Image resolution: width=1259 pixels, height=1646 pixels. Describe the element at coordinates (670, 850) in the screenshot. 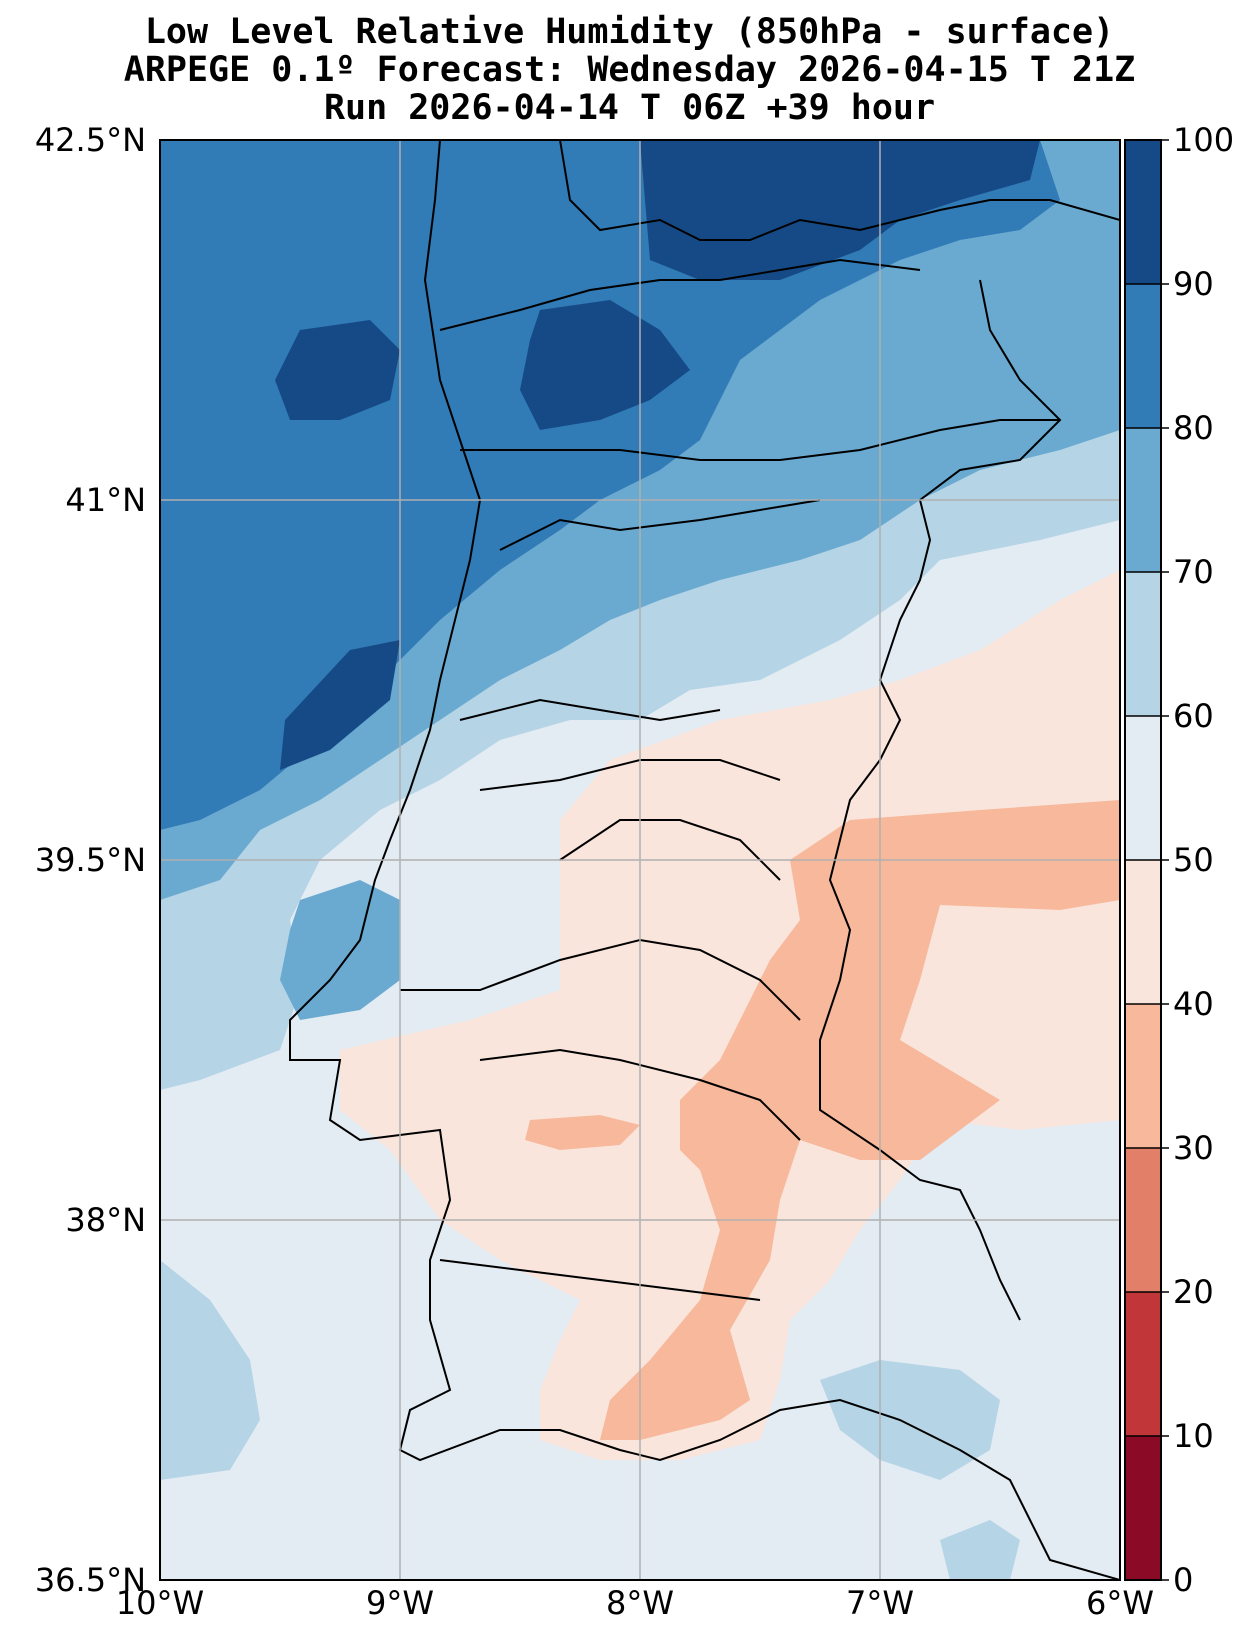

I see `region-border-i` at that location.